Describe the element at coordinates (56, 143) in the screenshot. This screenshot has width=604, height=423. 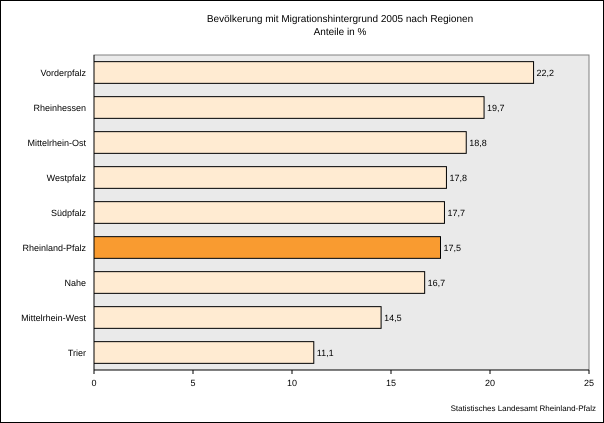
I see `y-tick-label: Mittelrhein-Ost` at that location.